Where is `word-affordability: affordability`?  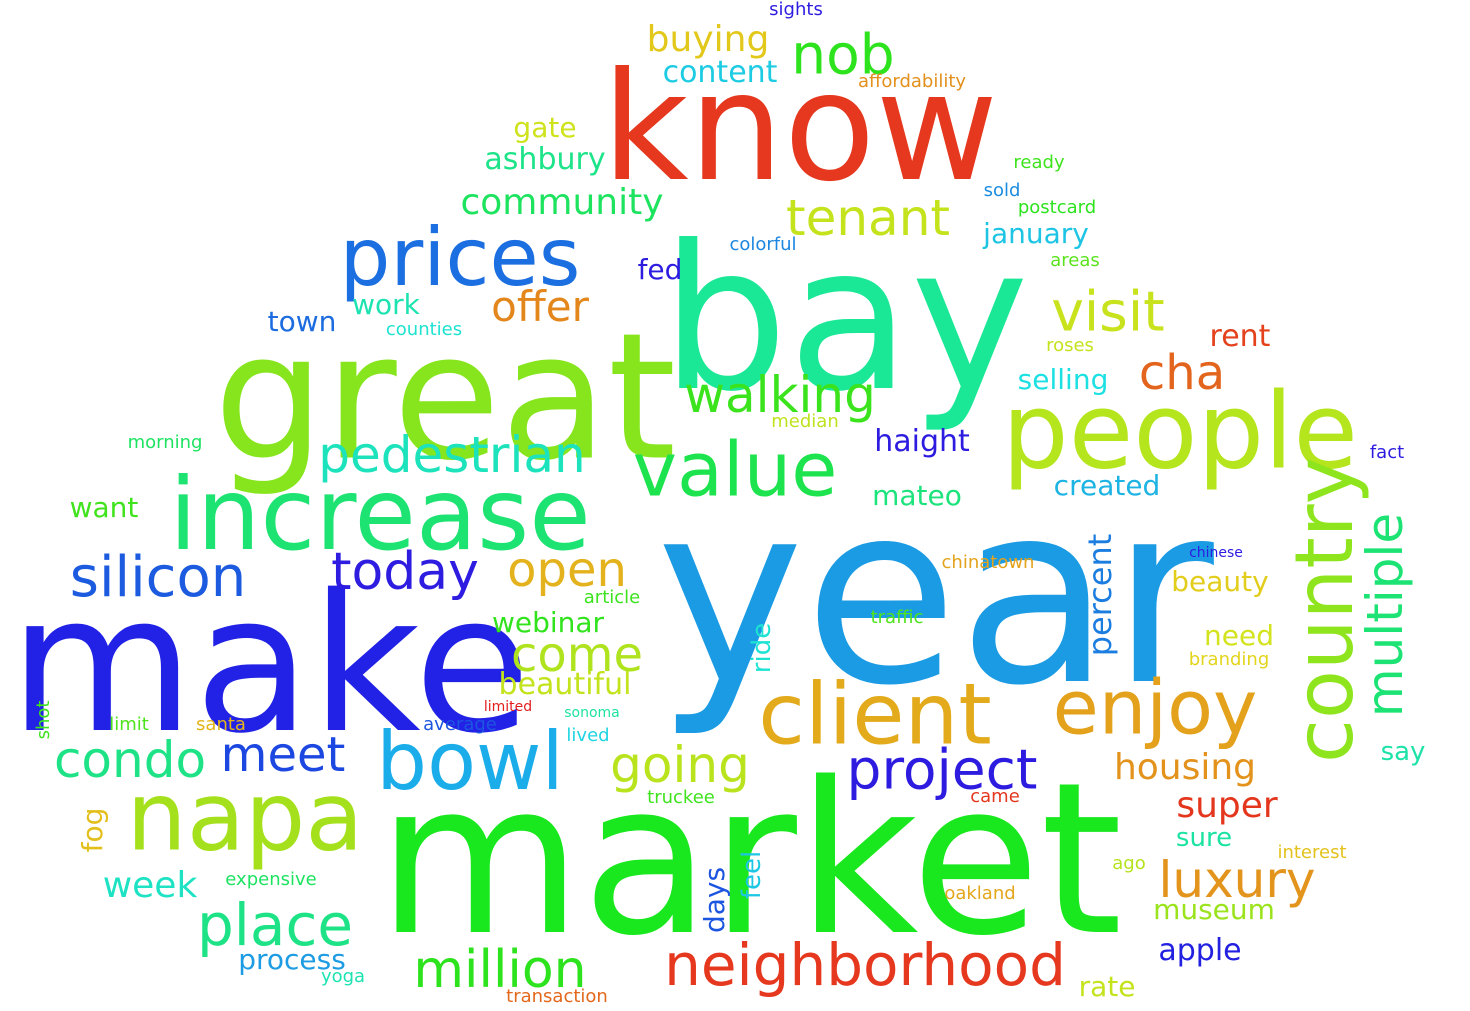 word-affordability: affordability is located at coordinates (912, 81).